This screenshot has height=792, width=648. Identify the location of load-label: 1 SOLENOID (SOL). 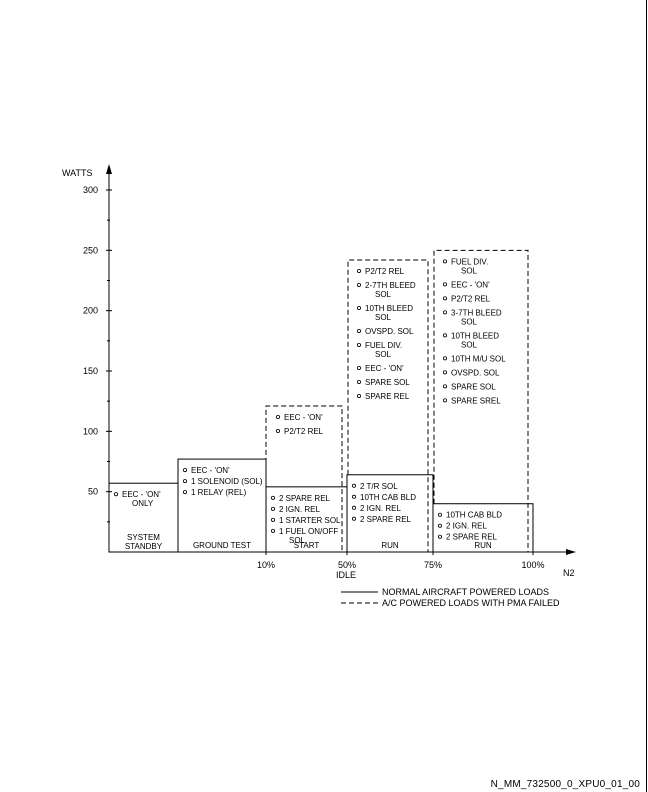
(227, 481).